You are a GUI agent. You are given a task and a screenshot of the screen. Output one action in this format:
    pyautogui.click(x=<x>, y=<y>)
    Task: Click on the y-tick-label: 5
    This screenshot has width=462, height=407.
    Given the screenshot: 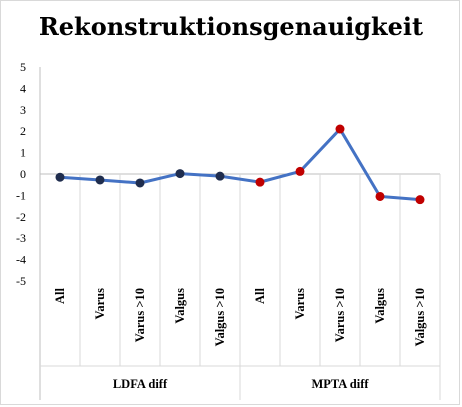 What is the action you would take?
    pyautogui.click(x=23, y=67)
    